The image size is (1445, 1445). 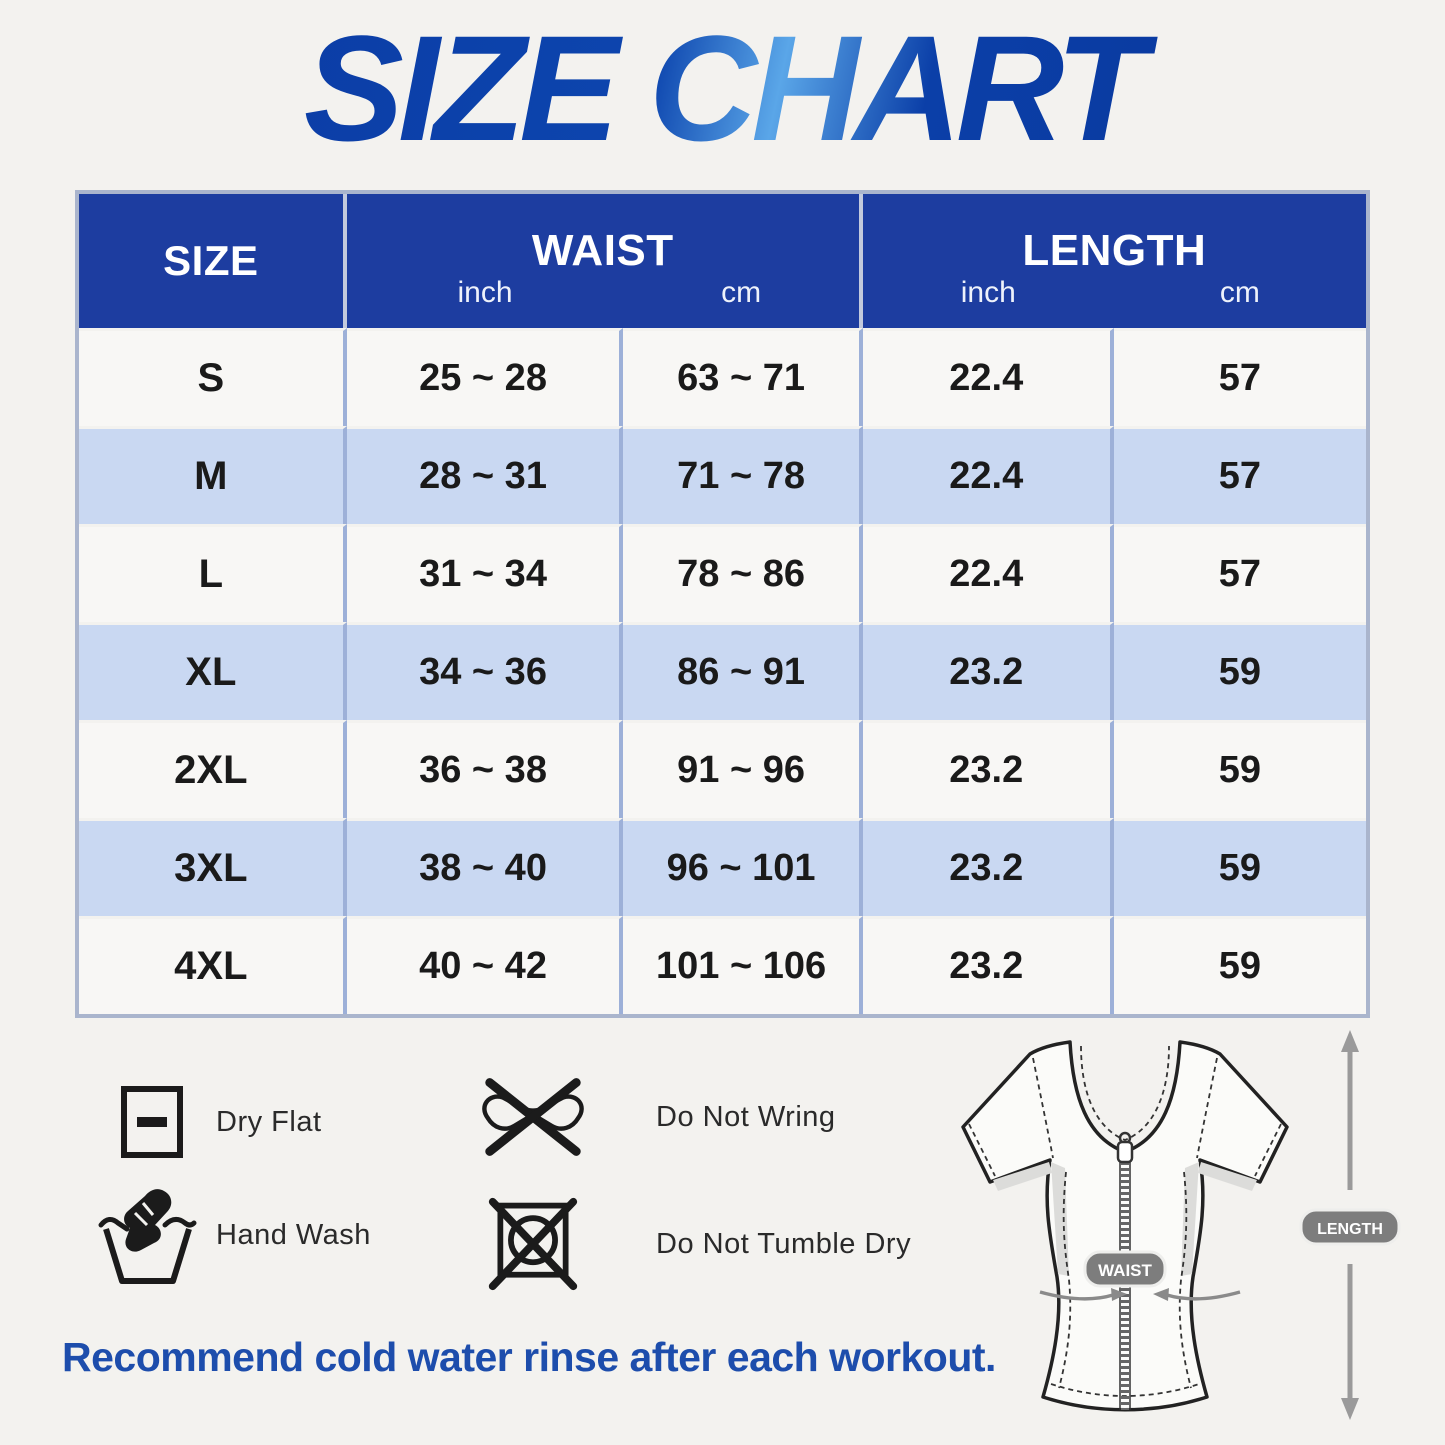 What do you see at coordinates (1239, 292) in the screenshot?
I see `col-subheader-length-cm: cm` at bounding box center [1239, 292].